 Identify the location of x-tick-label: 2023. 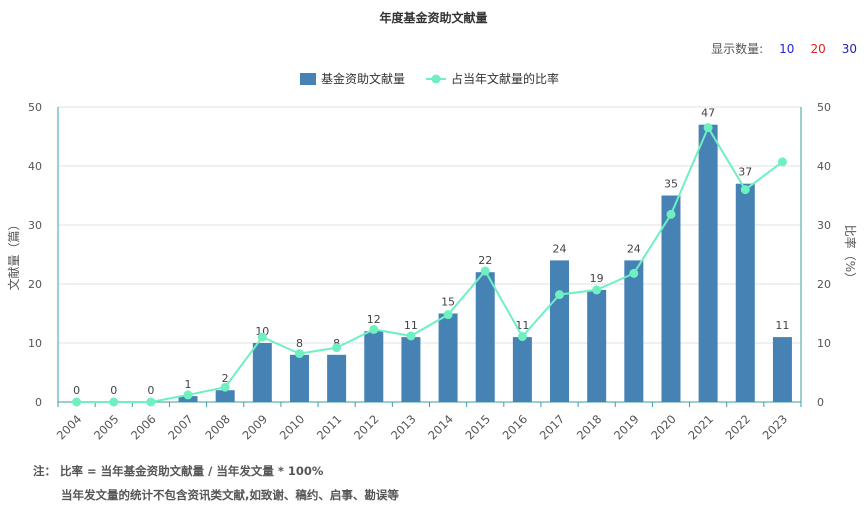
(775, 427).